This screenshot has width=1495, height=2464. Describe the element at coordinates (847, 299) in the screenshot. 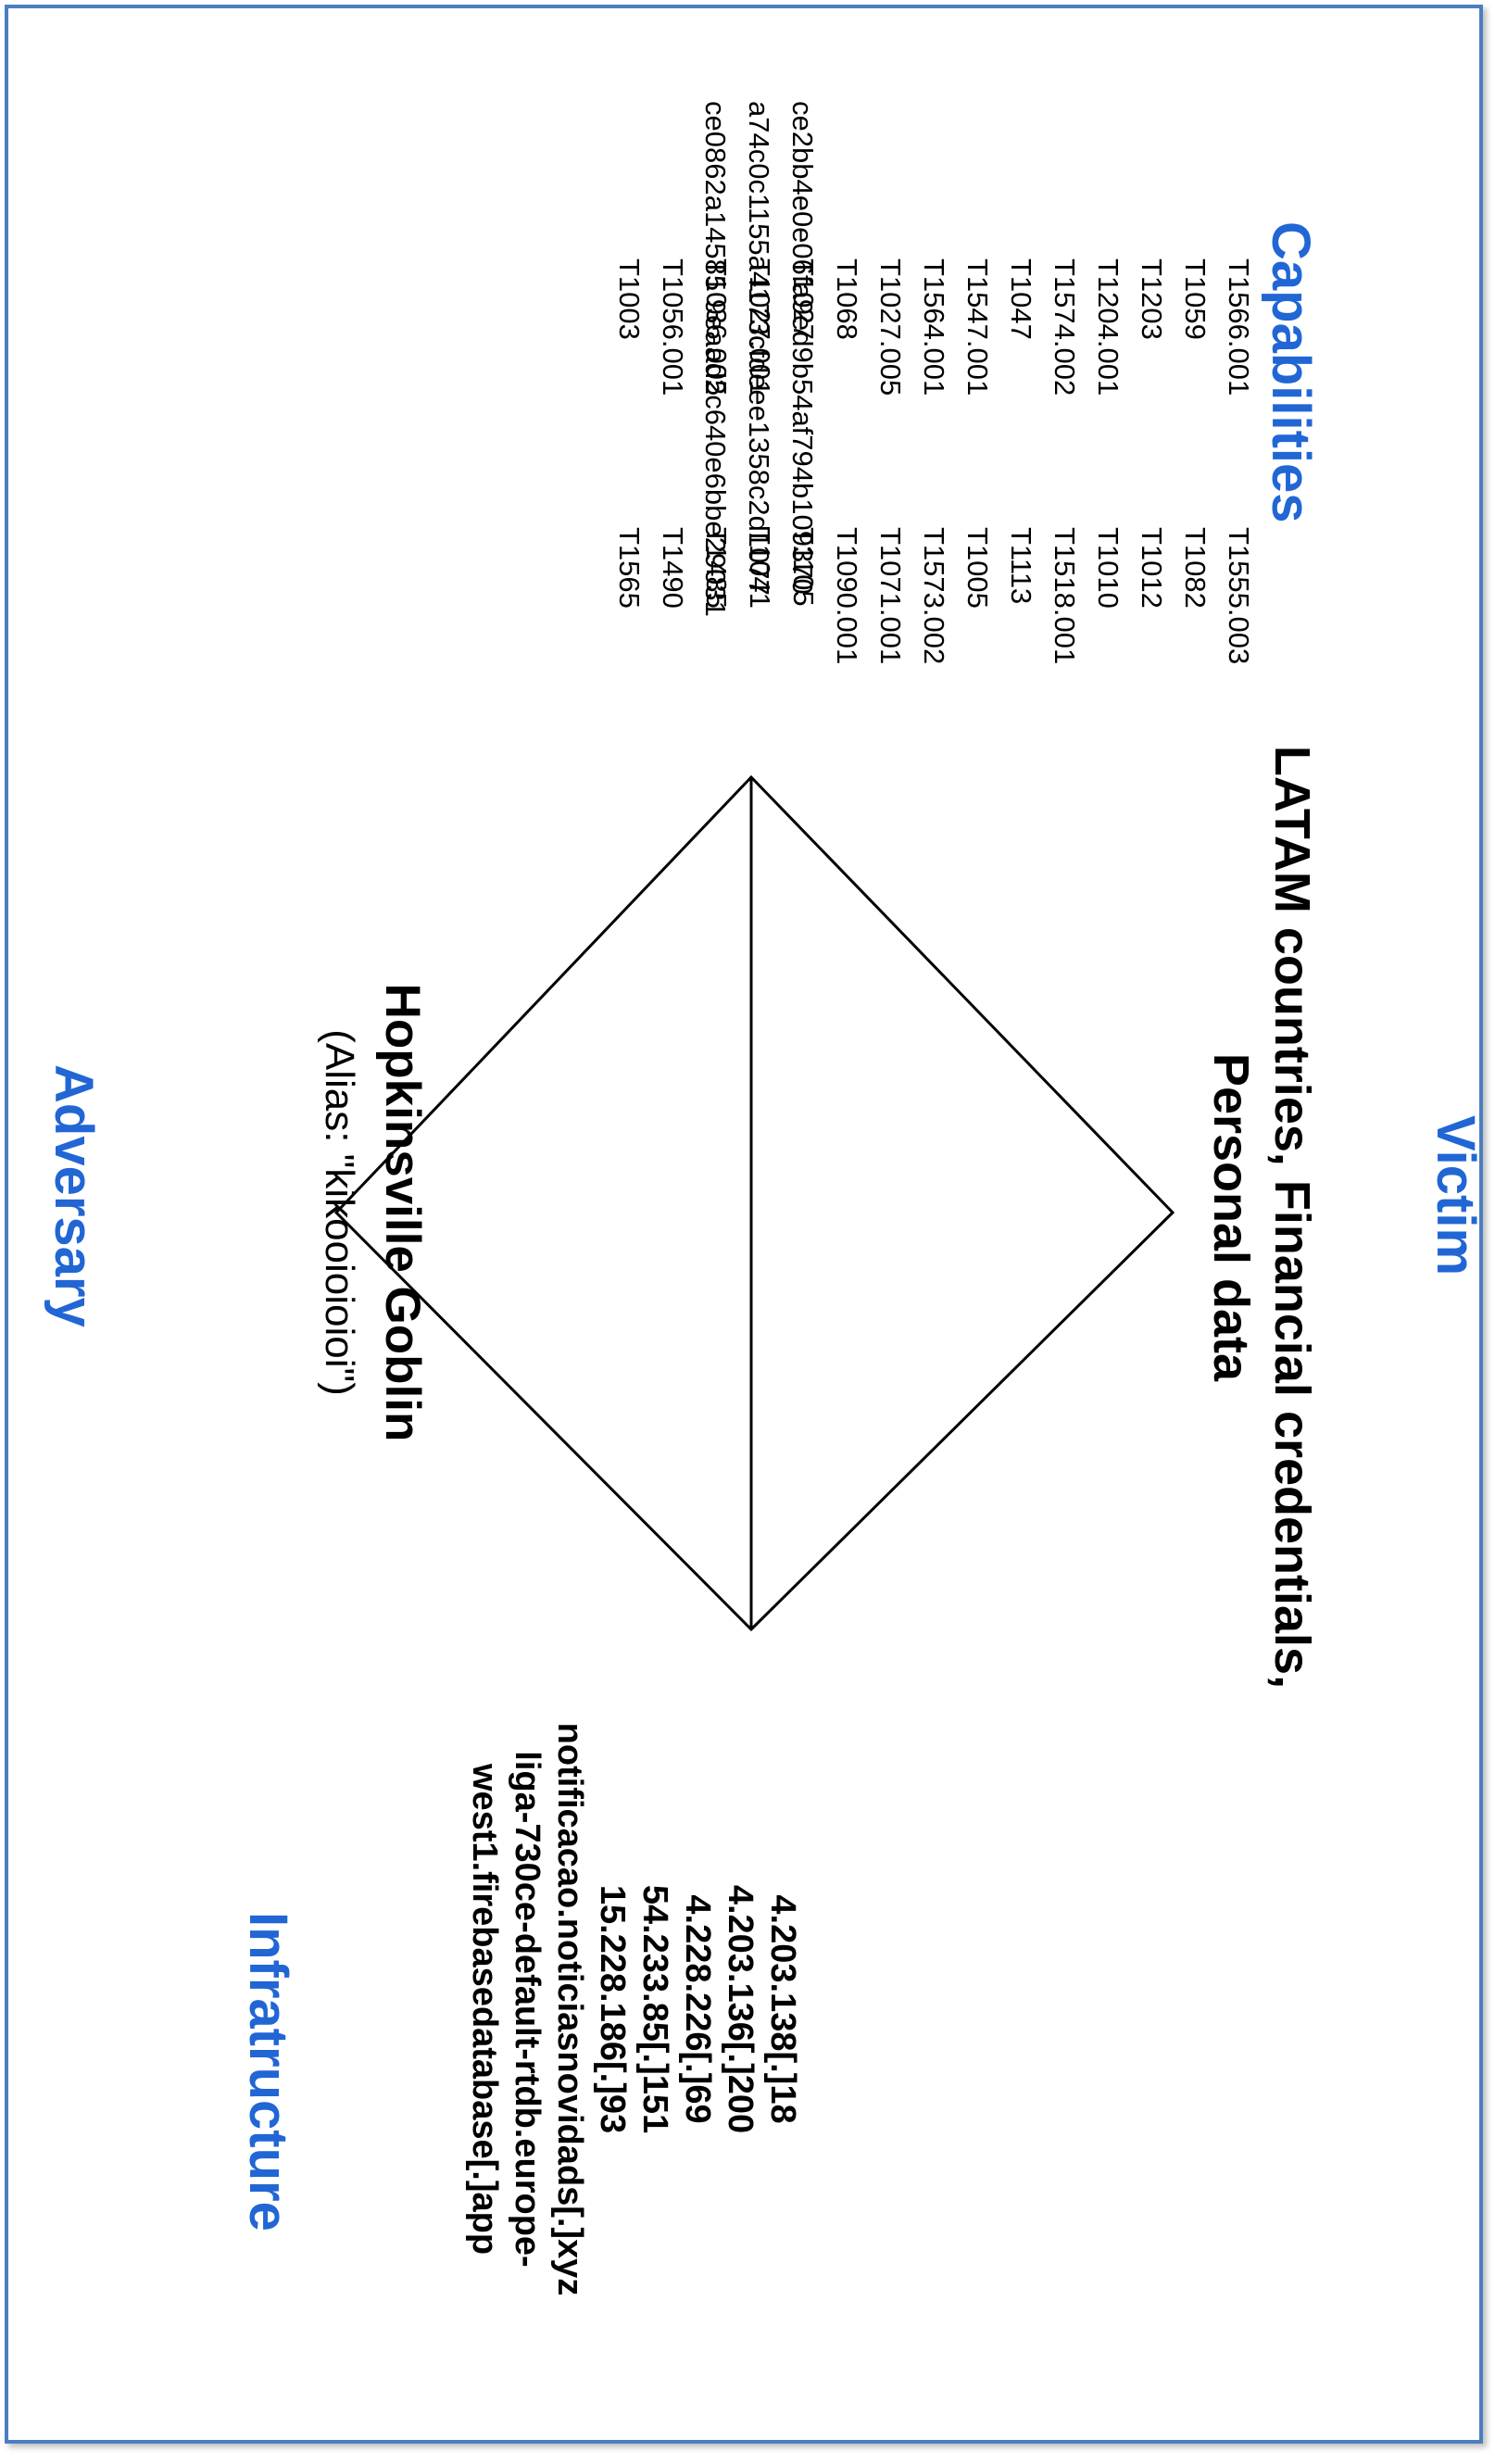

I see `technique-id: T1068` at that location.